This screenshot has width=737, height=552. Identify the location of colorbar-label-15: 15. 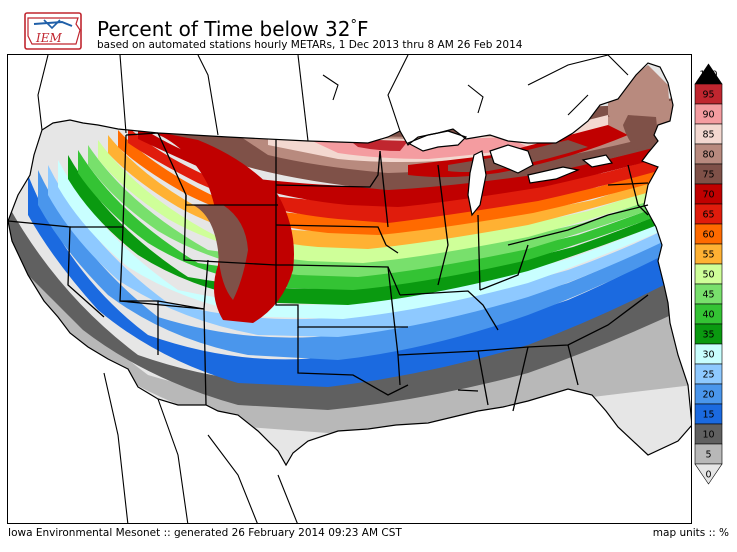
(708, 415).